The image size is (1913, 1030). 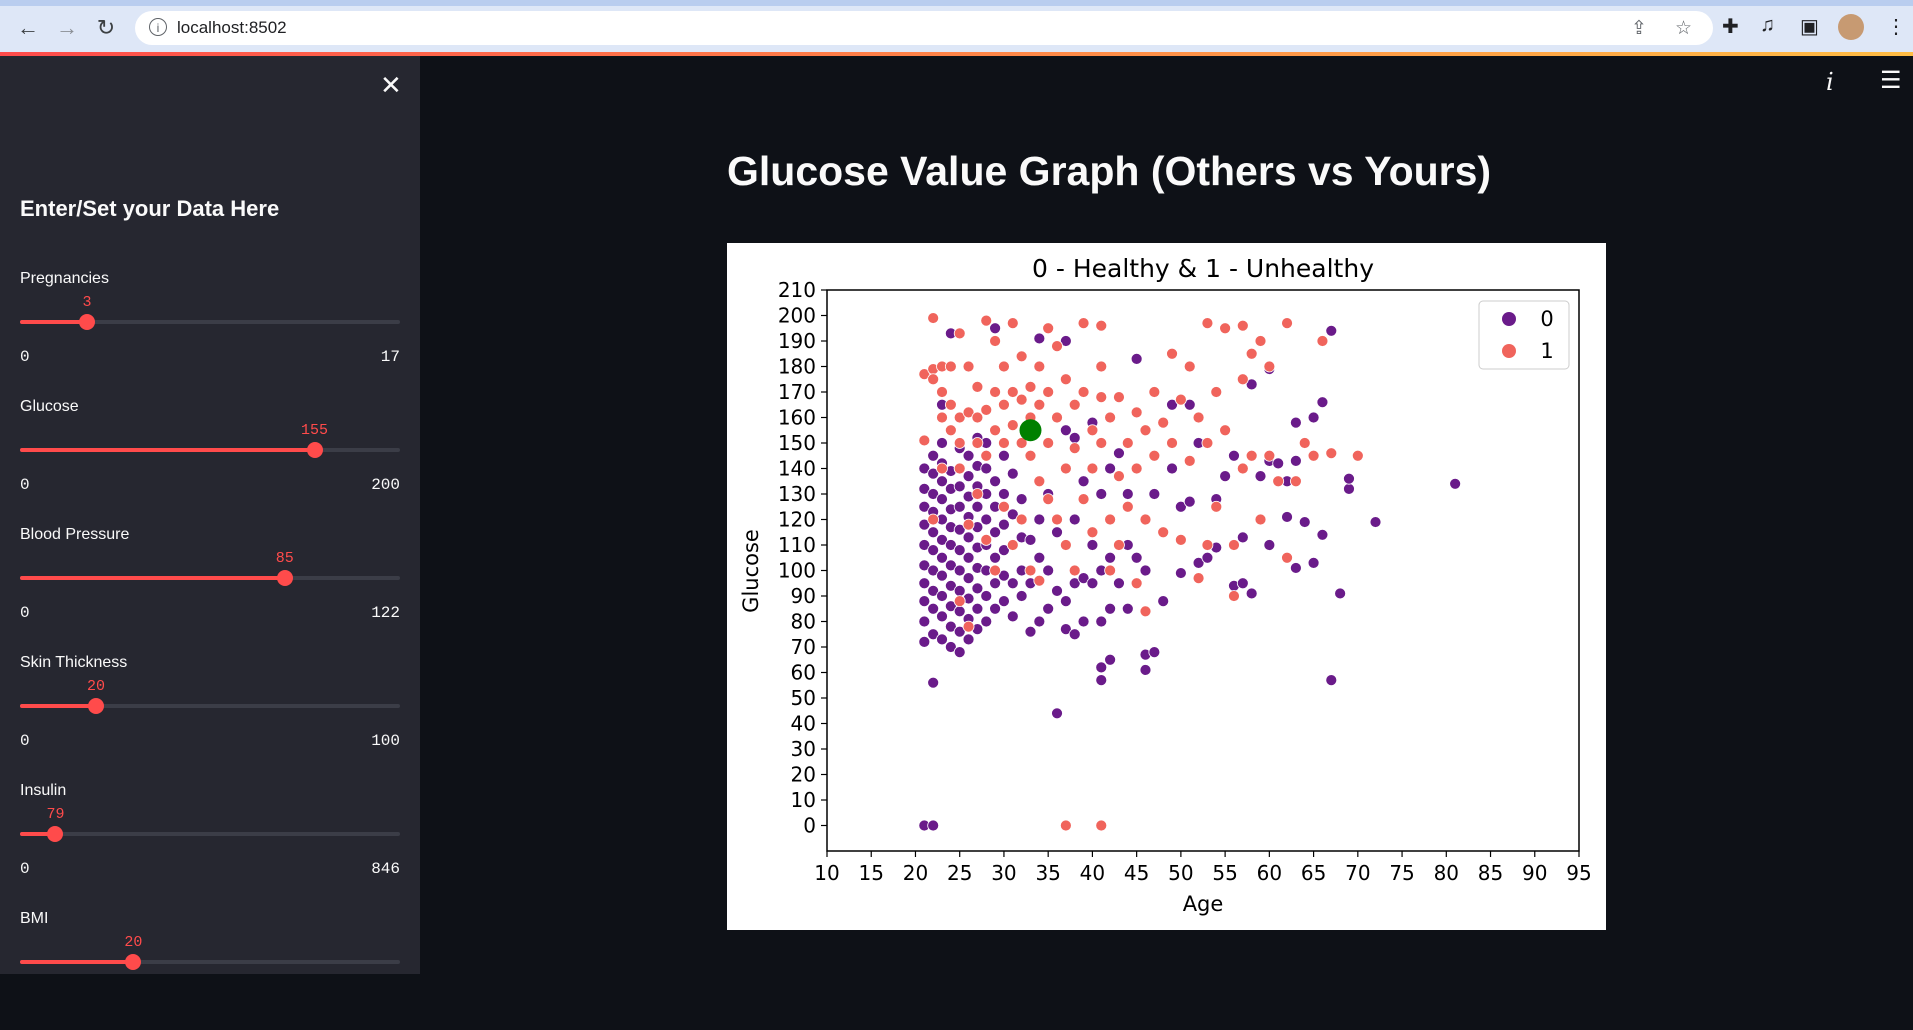 I want to click on share-icon: ⇪, so click(x=1639, y=28).